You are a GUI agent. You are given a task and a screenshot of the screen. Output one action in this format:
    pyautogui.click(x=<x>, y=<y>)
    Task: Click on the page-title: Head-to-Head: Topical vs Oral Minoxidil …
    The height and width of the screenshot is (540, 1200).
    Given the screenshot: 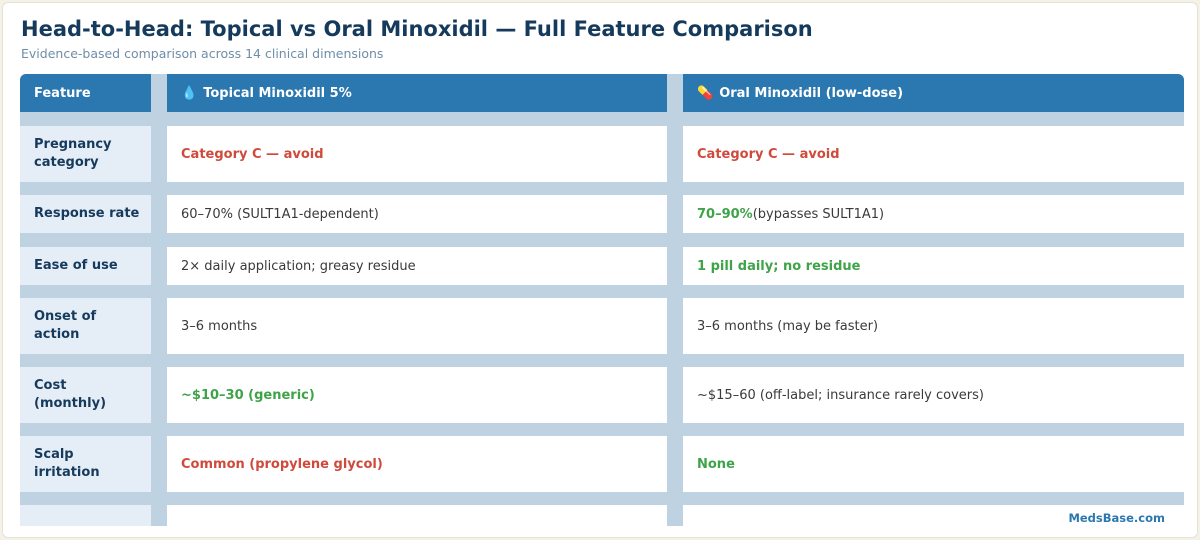 What is the action you would take?
    pyautogui.click(x=417, y=29)
    